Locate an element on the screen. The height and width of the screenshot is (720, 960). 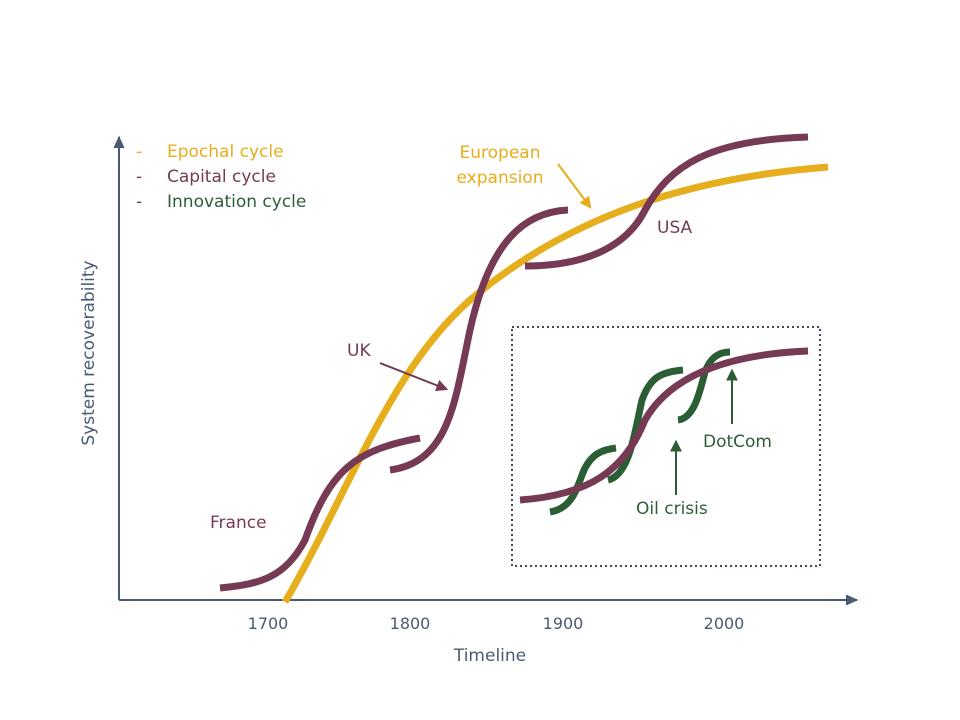
legend-label-innovation: Innovation cycle is located at coordinates (236, 202).